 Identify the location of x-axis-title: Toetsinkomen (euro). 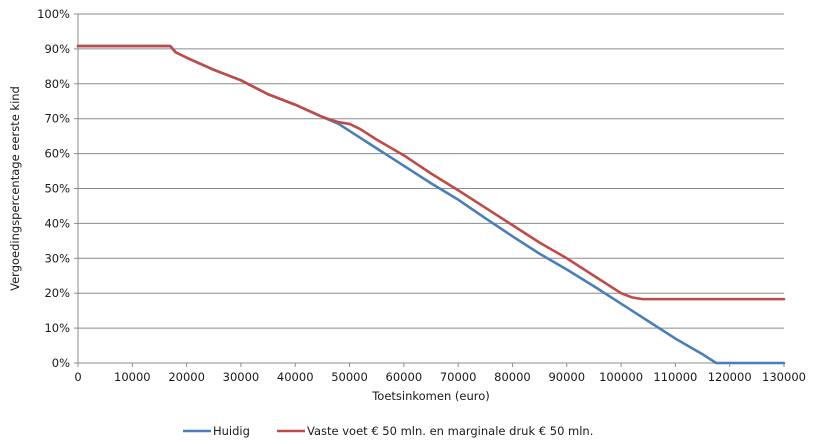
(430, 396).